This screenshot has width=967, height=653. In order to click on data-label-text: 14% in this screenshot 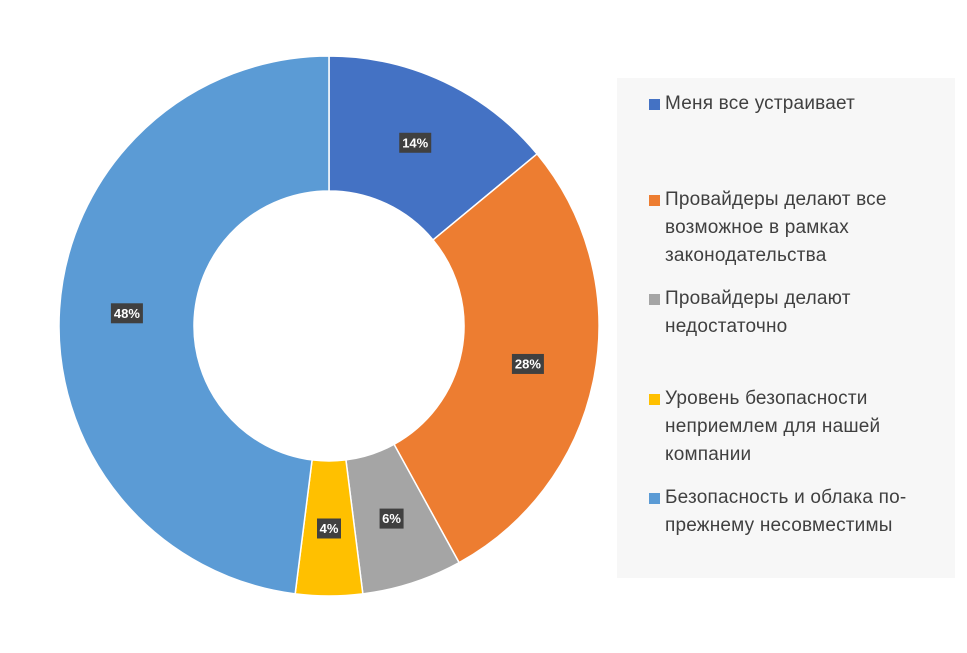, I will do `click(415, 142)`.